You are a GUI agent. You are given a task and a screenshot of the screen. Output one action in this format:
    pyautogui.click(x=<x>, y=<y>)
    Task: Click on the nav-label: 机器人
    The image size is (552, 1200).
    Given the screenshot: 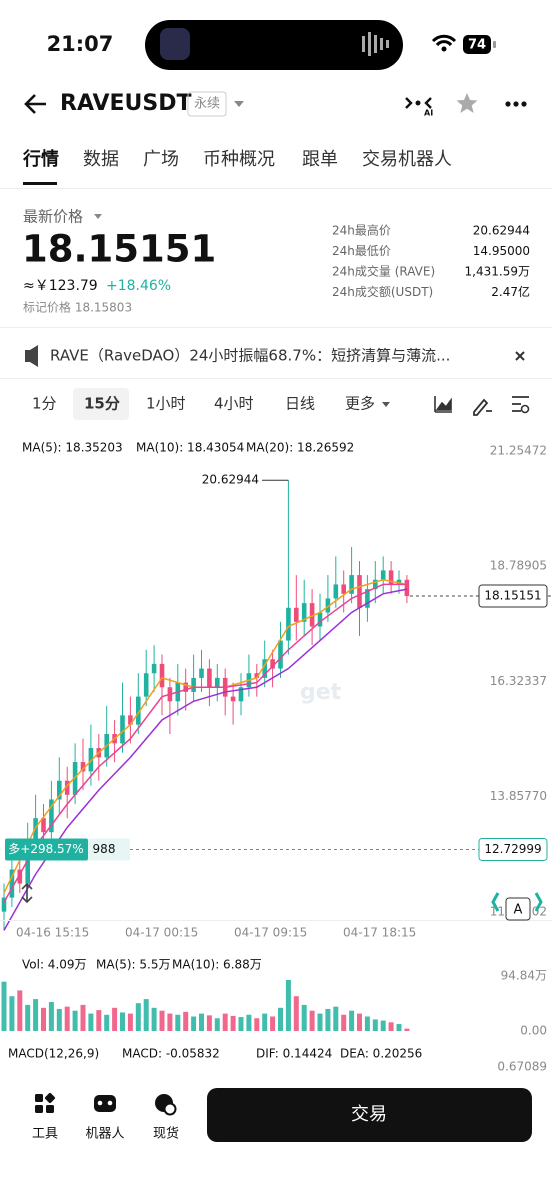 What is the action you would take?
    pyautogui.click(x=104, y=1134)
    